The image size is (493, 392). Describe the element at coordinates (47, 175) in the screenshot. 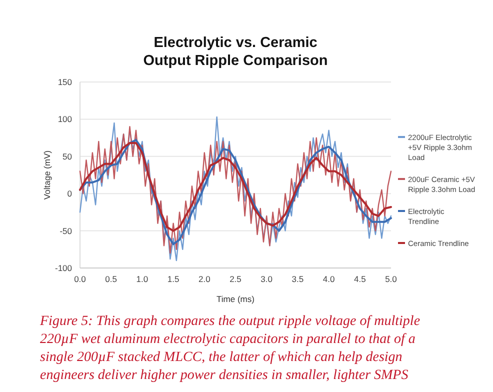

I see `y-axis-title: Voltage (mV)` at that location.